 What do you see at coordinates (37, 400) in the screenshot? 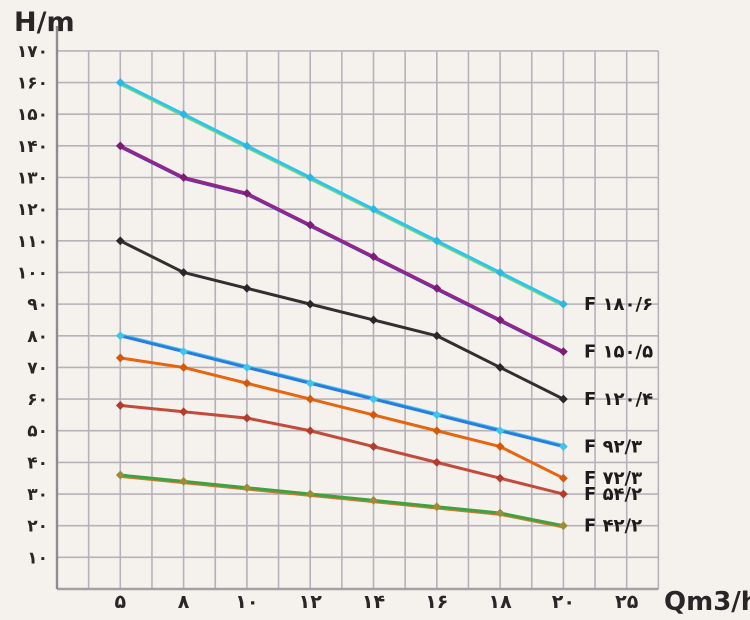
I see `y-tick-label: ۶۰` at bounding box center [37, 400].